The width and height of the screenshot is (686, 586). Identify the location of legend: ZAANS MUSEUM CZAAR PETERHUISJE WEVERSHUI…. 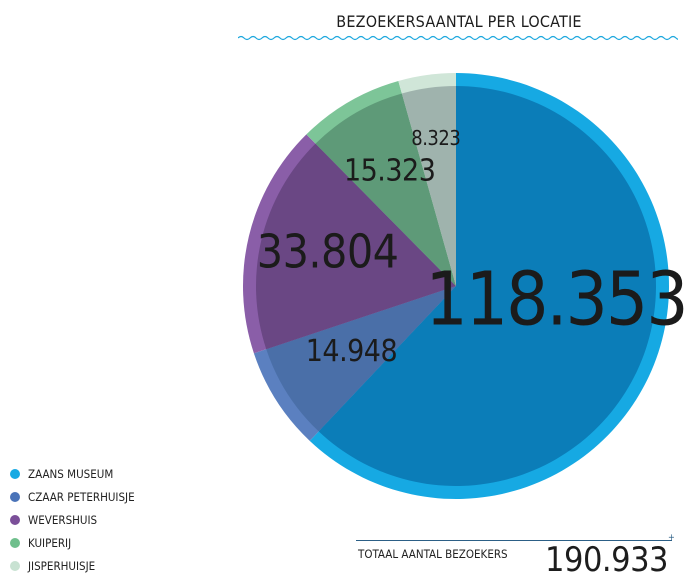
(72, 519).